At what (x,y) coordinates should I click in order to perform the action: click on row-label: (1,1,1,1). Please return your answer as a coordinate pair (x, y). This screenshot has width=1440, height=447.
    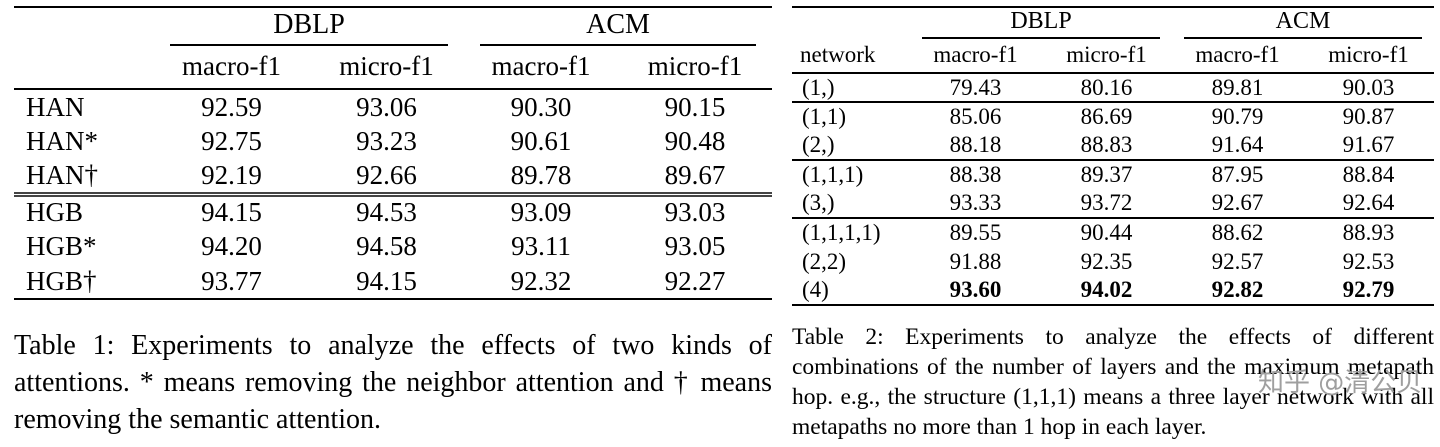
    Looking at the image, I should click on (851, 232).